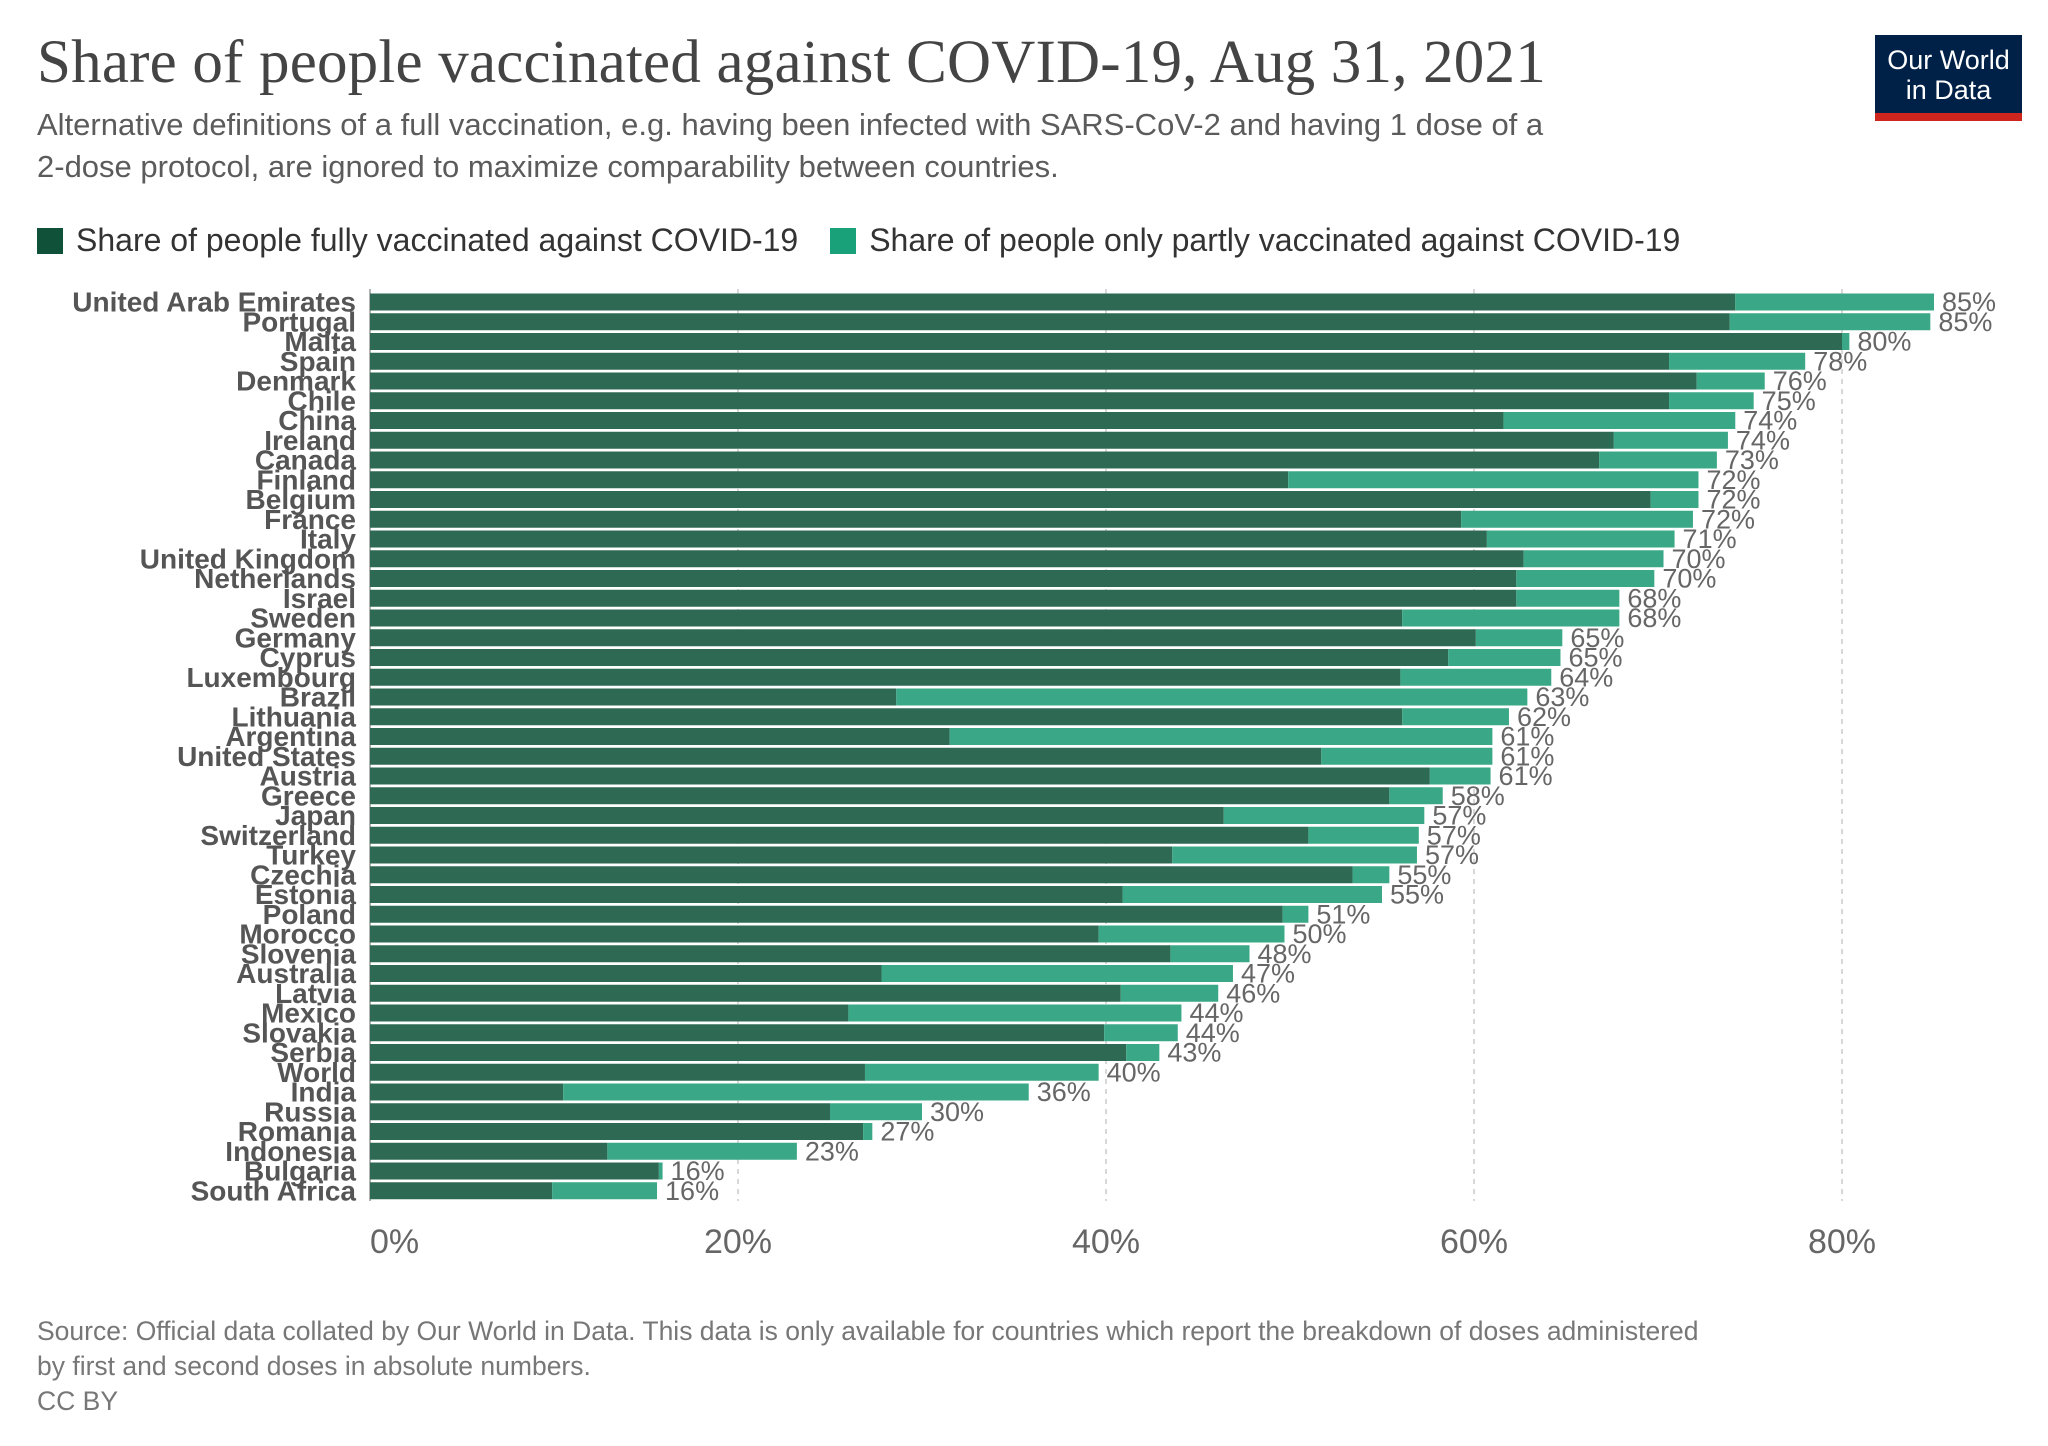 The image size is (2048, 1446). Describe the element at coordinates (310, 440) in the screenshot. I see `country-label: Ireland` at that location.